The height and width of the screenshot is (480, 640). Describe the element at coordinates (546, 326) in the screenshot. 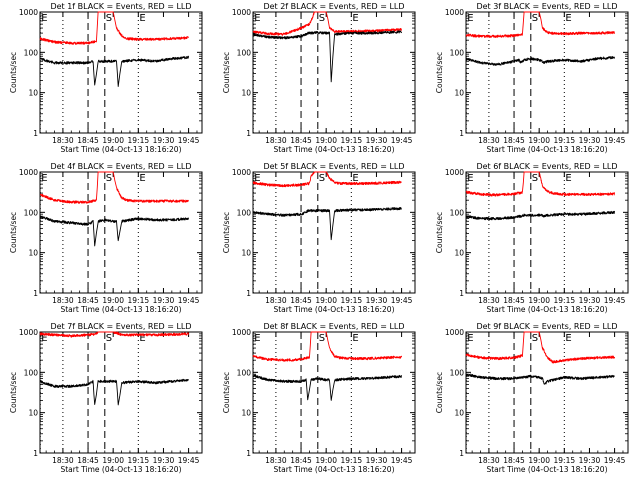

I see `chart-title: Det 9f BLACK = Events, RED = LLD` at that location.